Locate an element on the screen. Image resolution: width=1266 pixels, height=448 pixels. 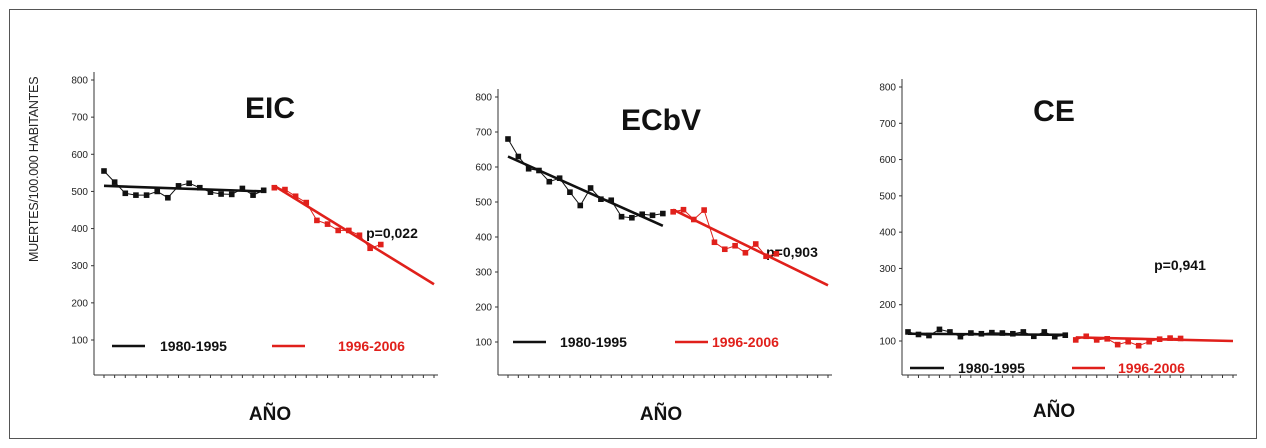
series-1-trend-line is located at coordinates (986, 334).